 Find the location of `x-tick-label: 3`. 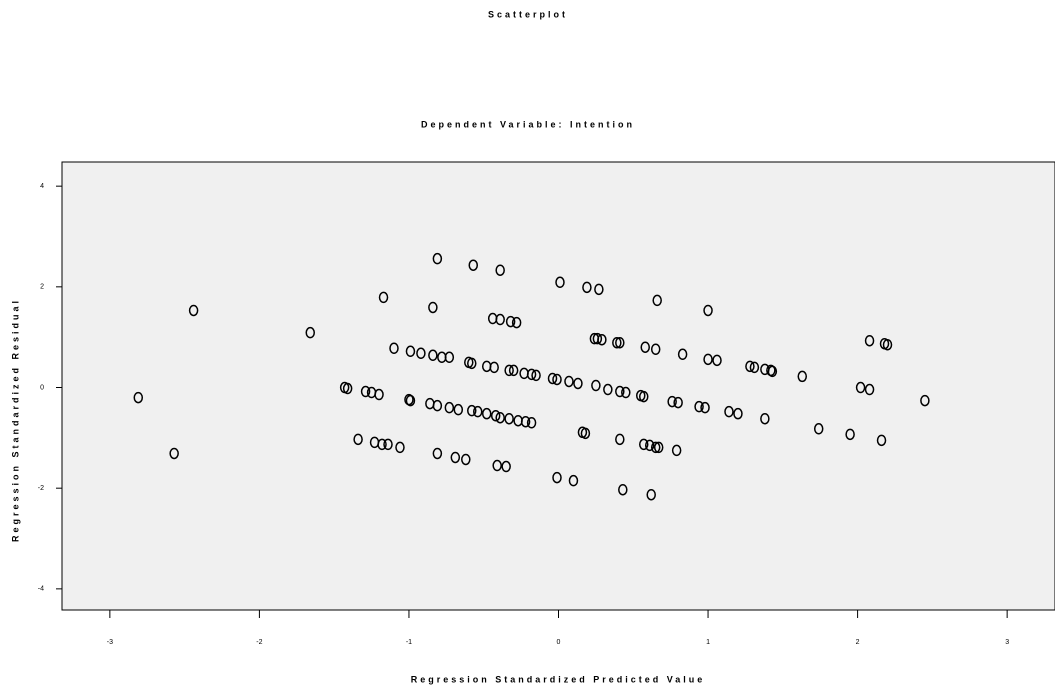

x-tick-label: 3 is located at coordinates (1007, 642).